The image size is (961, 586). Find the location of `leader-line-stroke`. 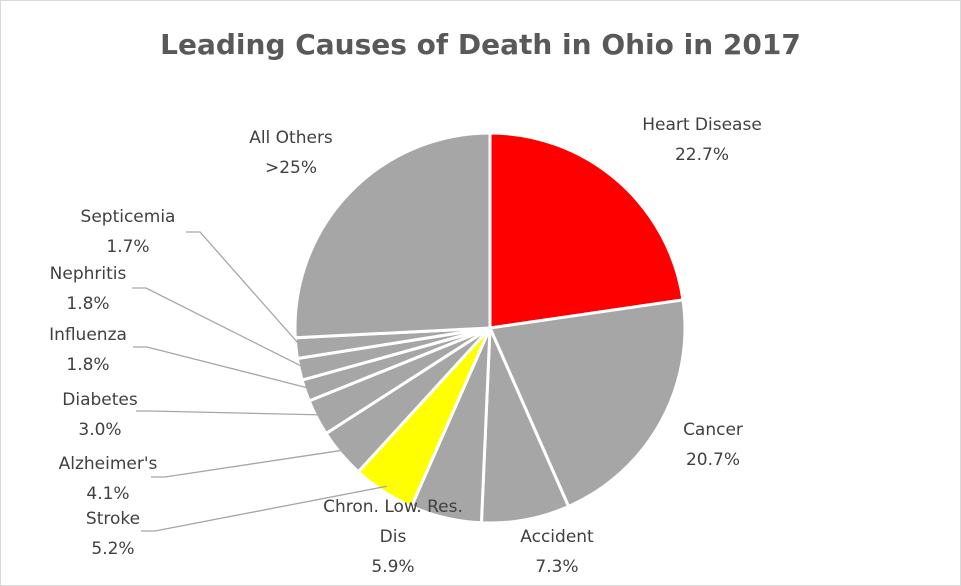

leader-line-stroke is located at coordinates (264, 508).